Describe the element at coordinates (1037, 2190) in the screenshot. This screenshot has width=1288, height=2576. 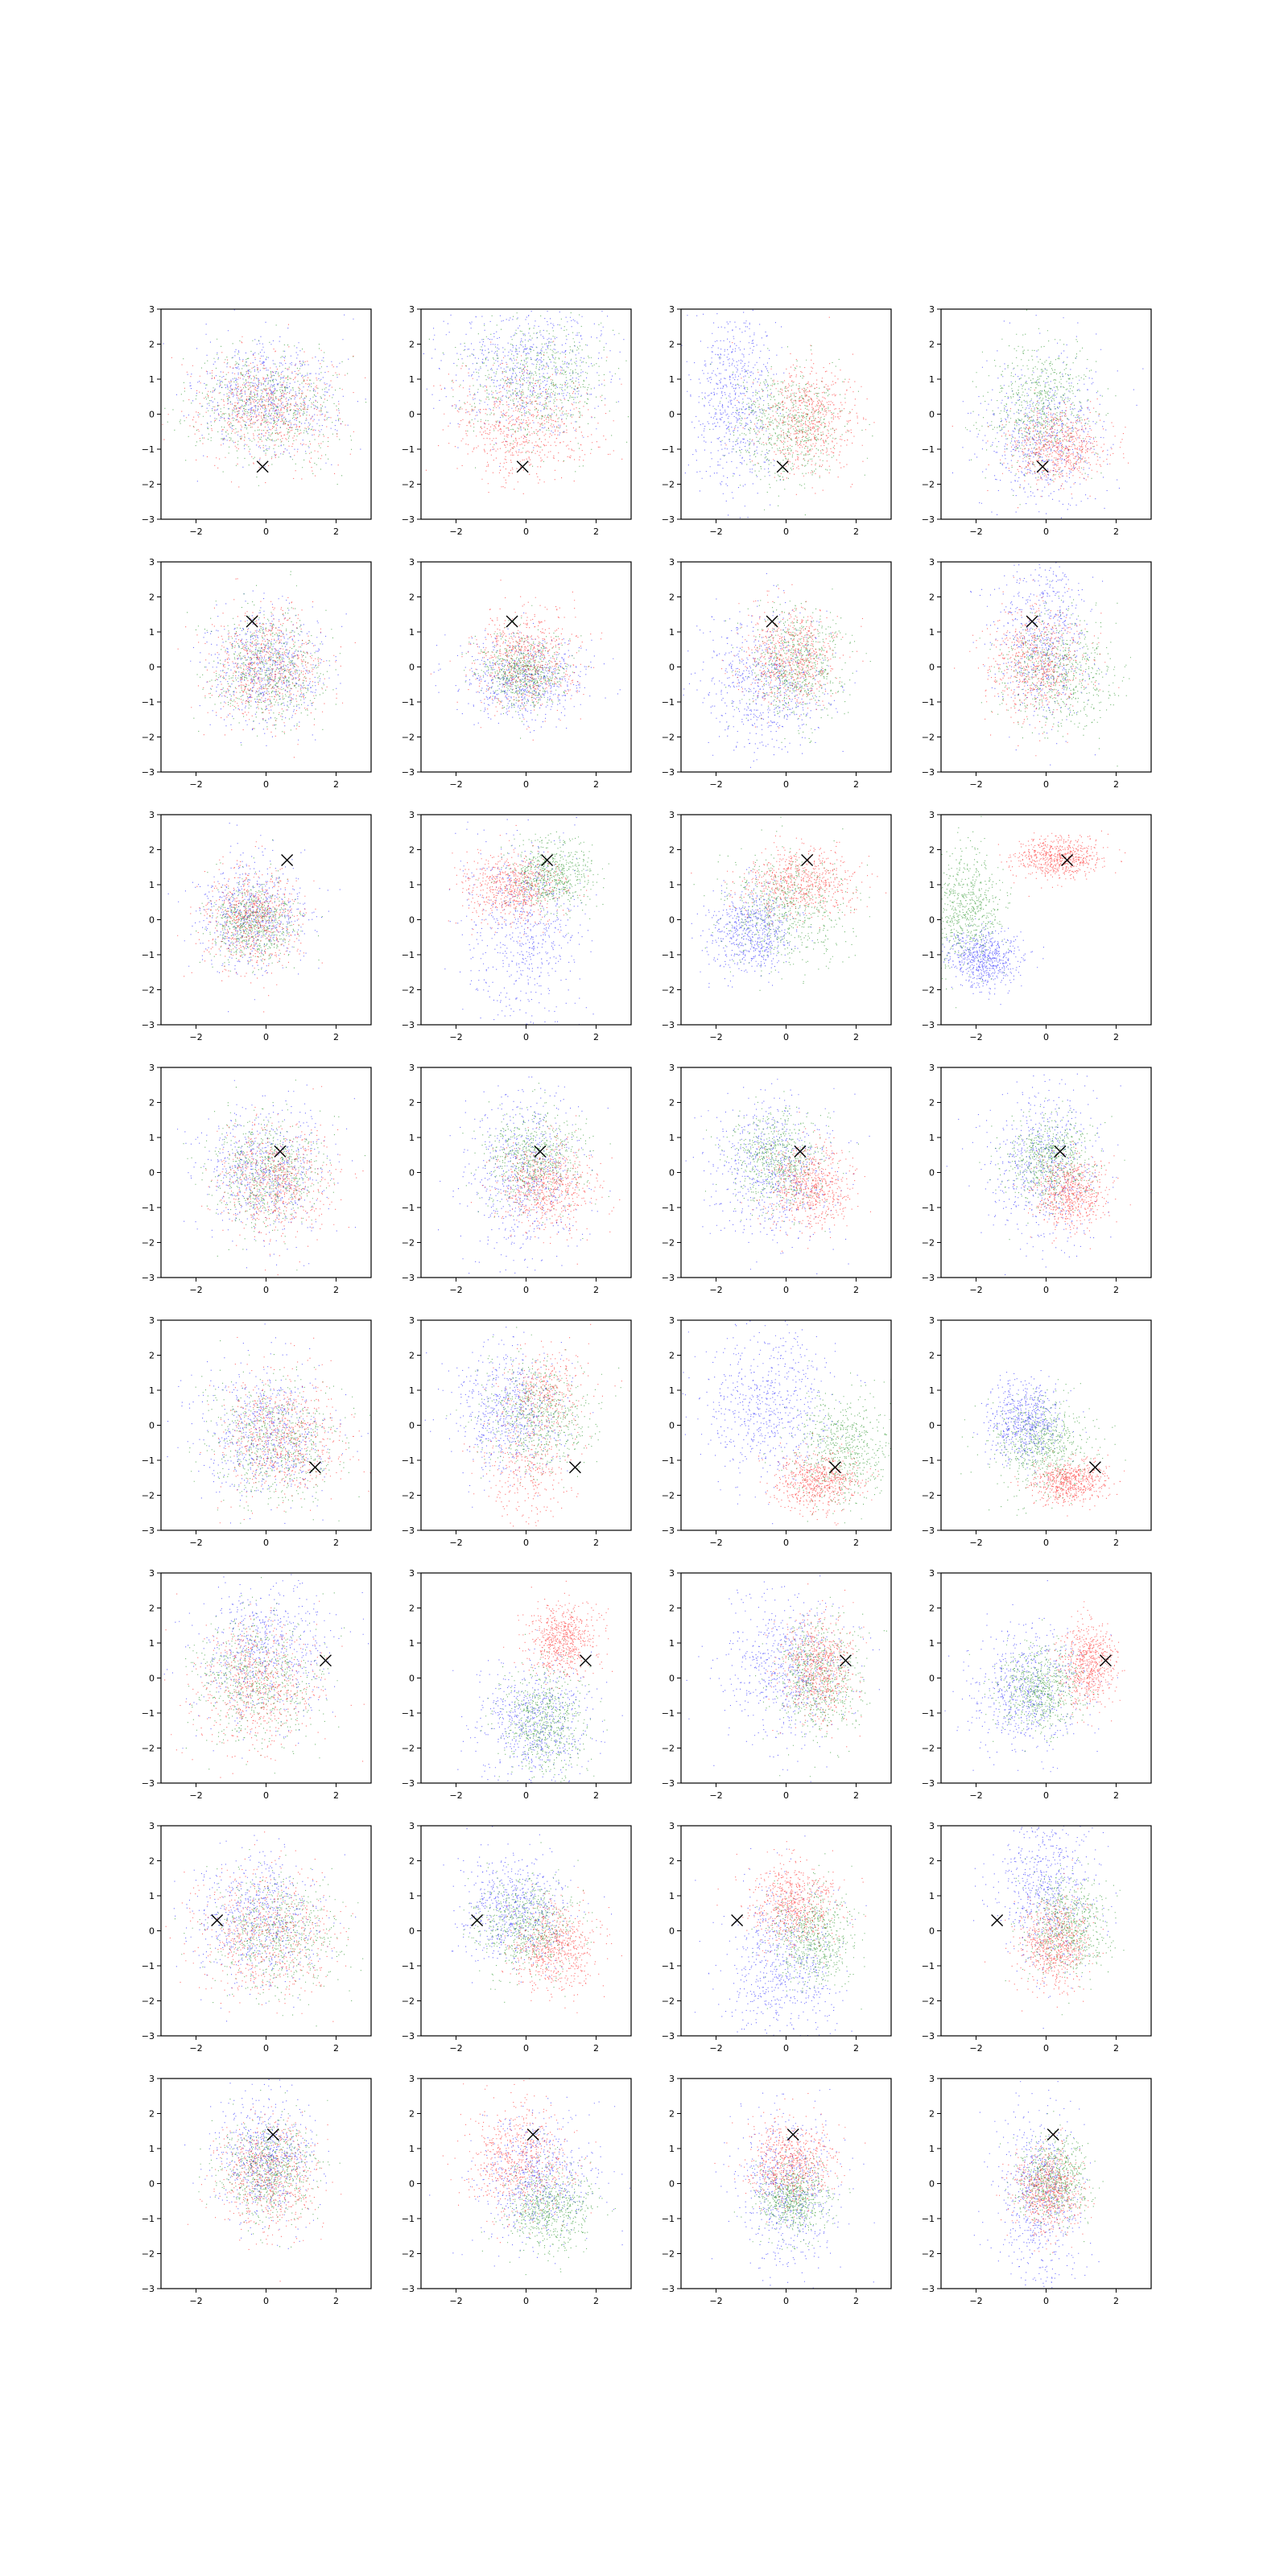
I see `subplot-r8-c4: −2 0 2 −3 −2 −1 0 1 2 3` at that location.